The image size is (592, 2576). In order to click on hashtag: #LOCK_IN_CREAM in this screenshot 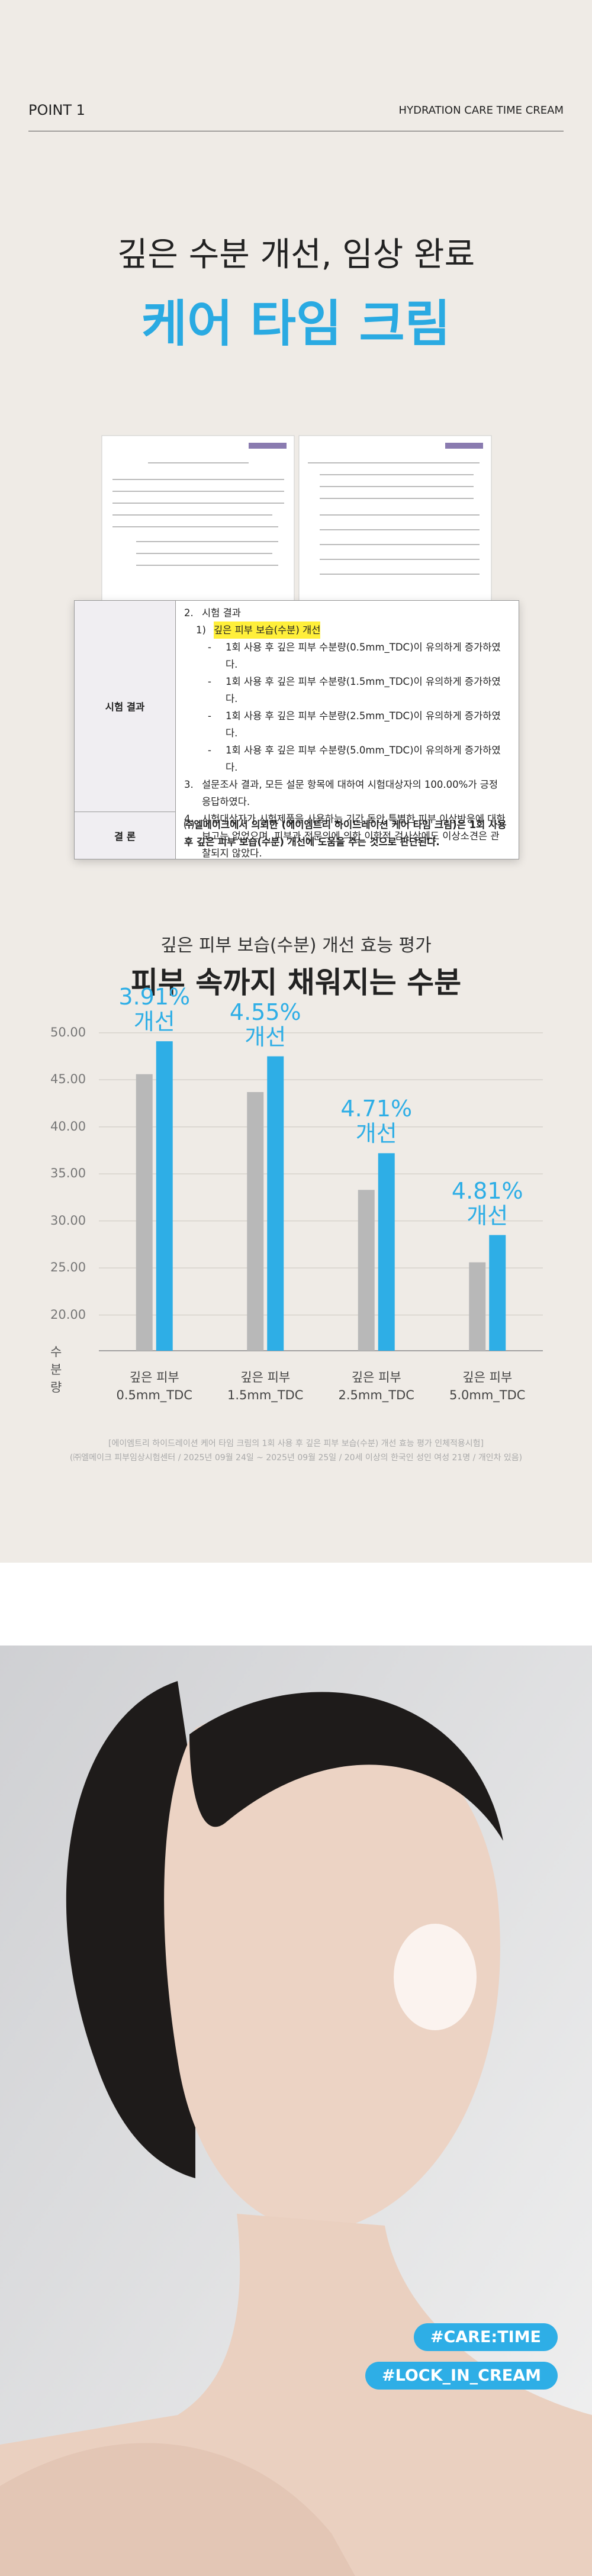, I will do `click(461, 2376)`.